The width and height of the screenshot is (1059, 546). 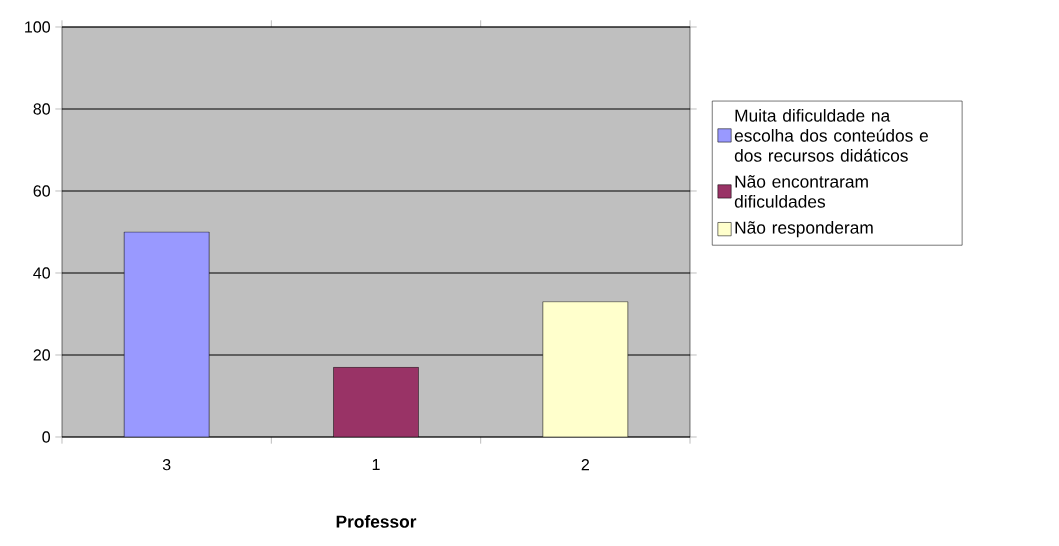 I want to click on y-tick-label: 100, so click(x=37, y=27).